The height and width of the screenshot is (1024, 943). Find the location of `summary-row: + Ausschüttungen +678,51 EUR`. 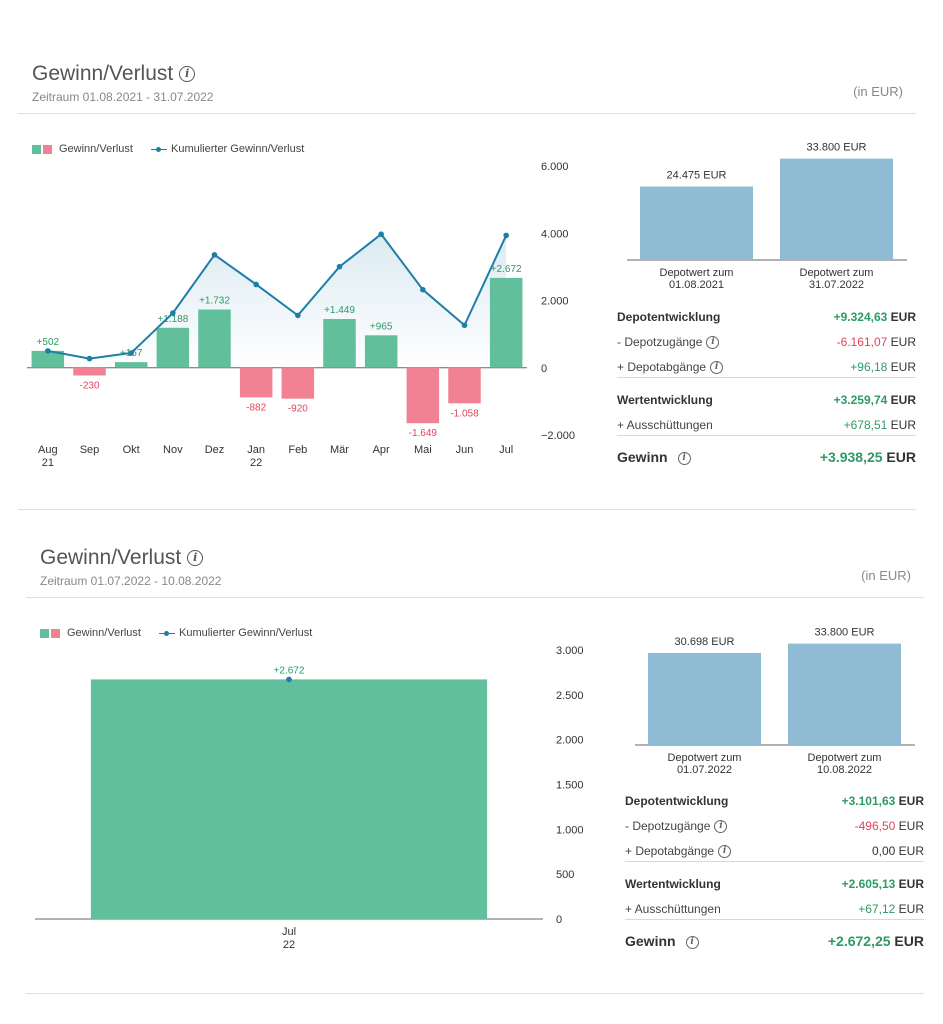

summary-row: + Ausschüttungen +678,51 EUR is located at coordinates (766, 425).